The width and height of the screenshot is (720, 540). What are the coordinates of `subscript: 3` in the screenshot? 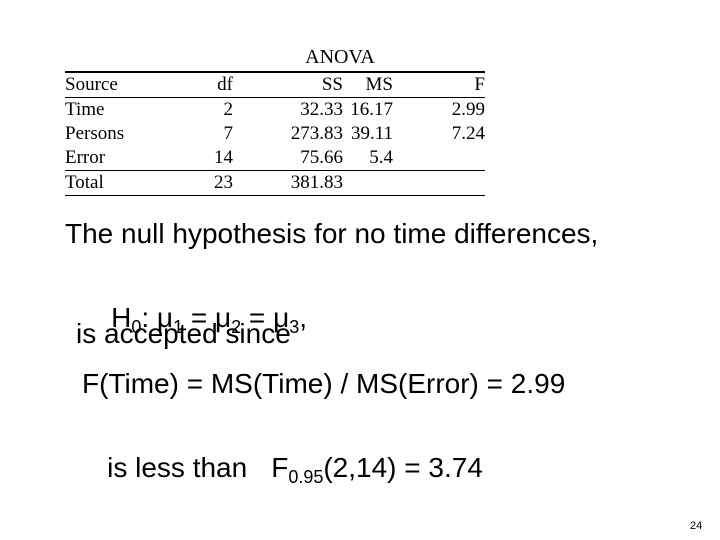 It's located at (294, 327).